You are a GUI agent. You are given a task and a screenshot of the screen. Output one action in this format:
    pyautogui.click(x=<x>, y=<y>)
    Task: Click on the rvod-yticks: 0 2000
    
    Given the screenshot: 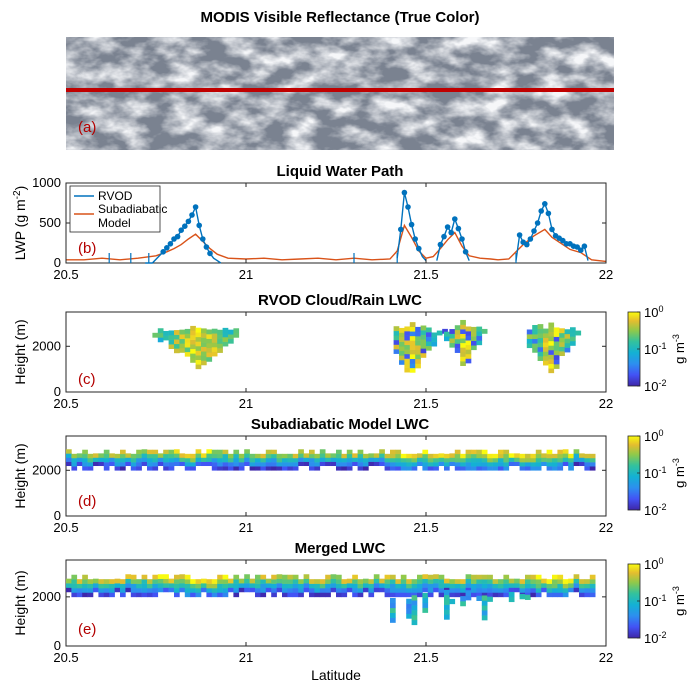 What is the action you would take?
    pyautogui.click(x=319, y=368)
    